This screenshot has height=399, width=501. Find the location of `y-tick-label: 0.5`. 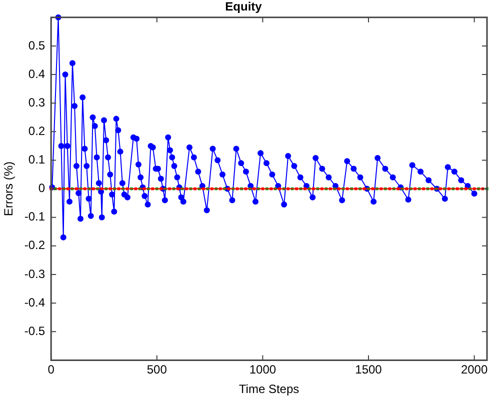

y-tick-label: 0.5 is located at coordinates (37, 45).